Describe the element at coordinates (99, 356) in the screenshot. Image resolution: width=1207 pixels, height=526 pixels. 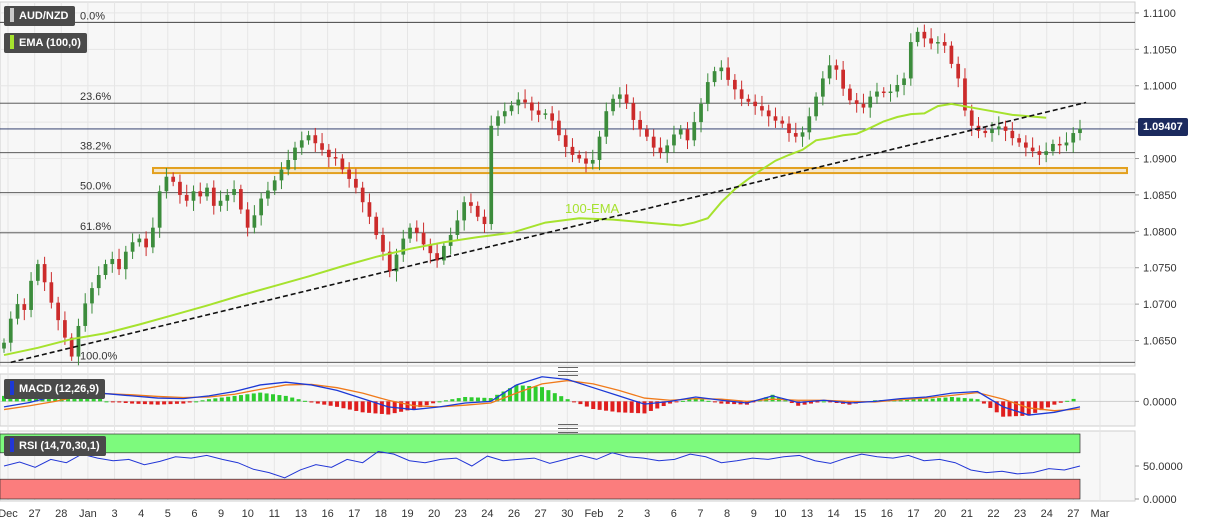
I see `fib-label: 100.0%` at that location.